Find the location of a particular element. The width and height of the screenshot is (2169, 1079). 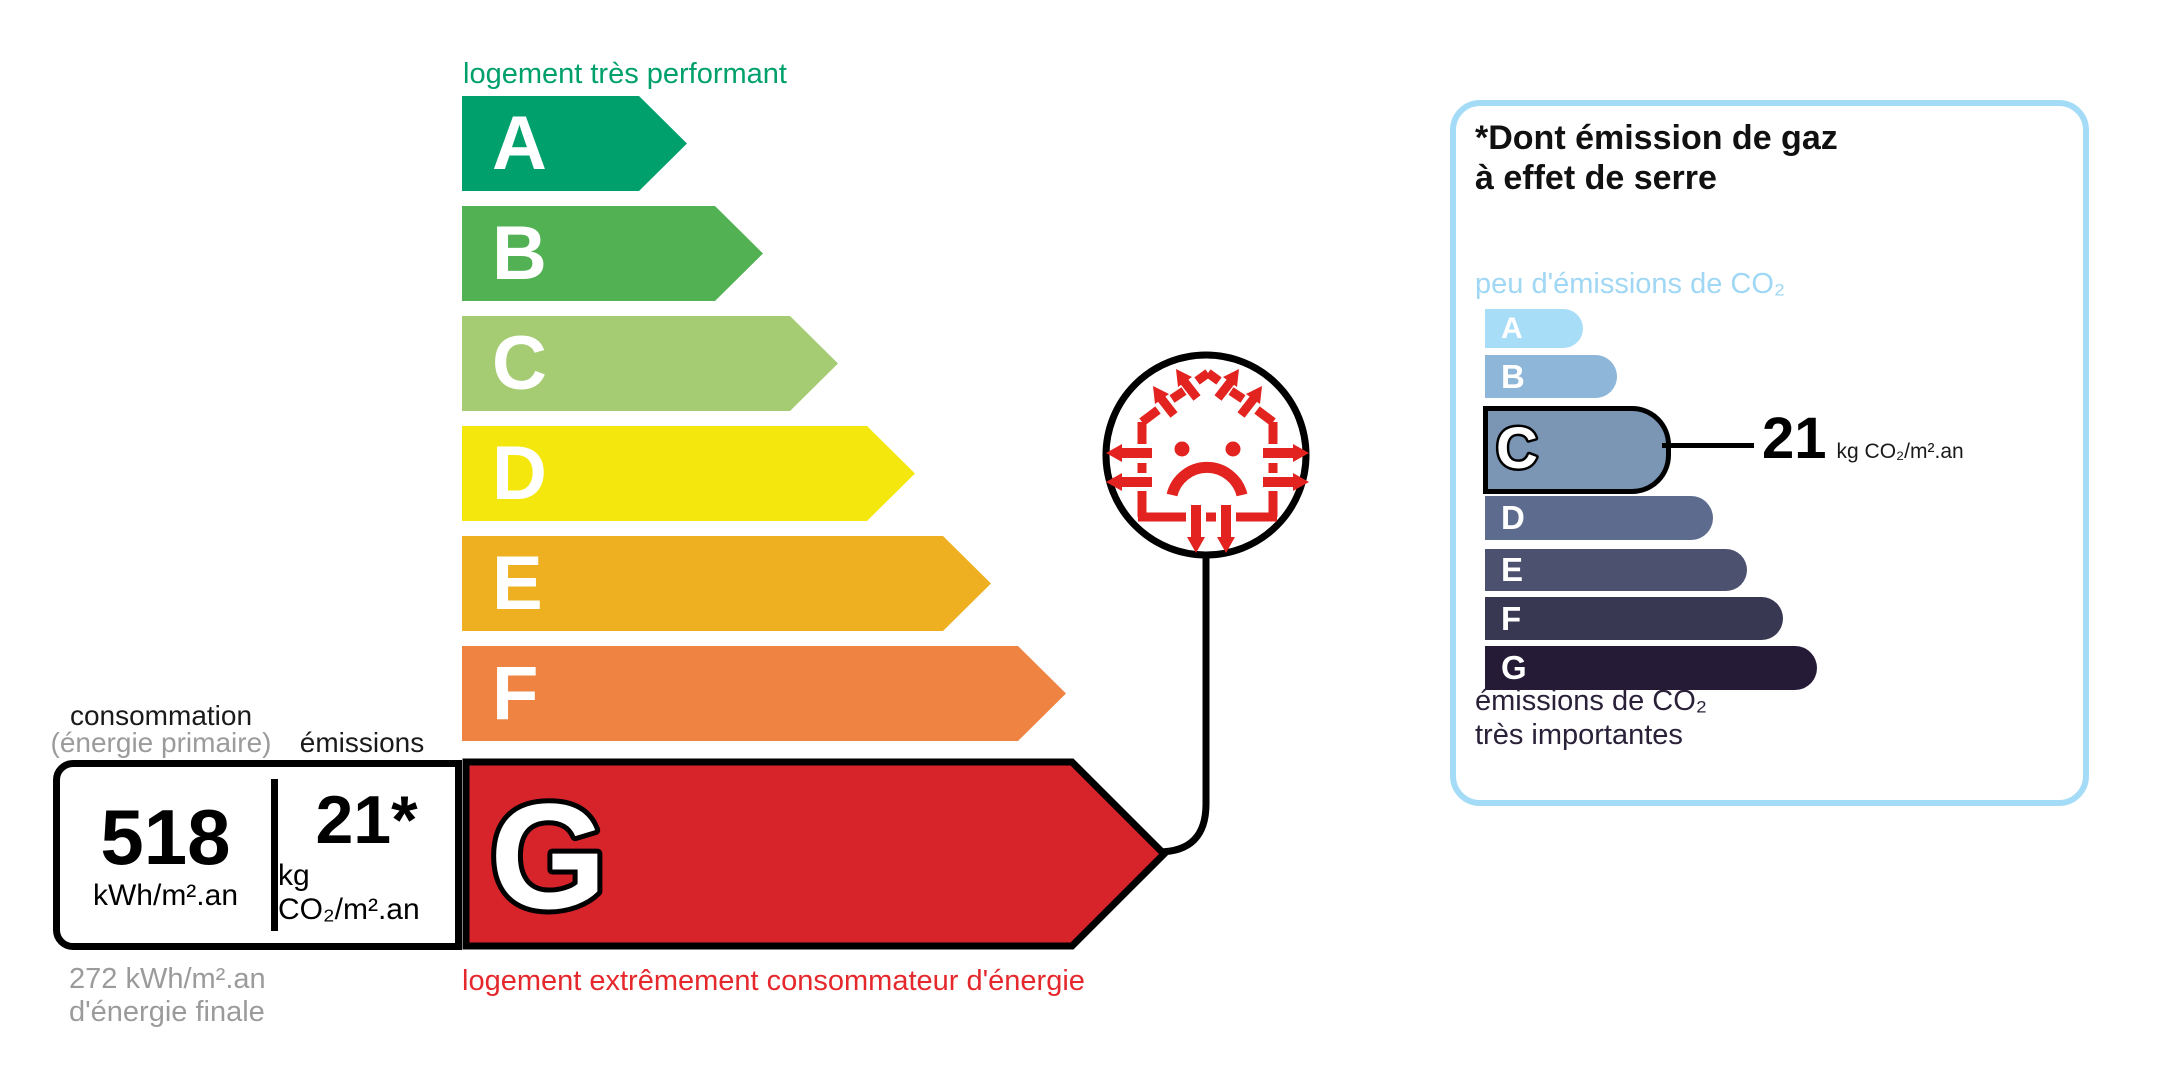

co2-bar-c-label: C is located at coordinates (1517, 448).